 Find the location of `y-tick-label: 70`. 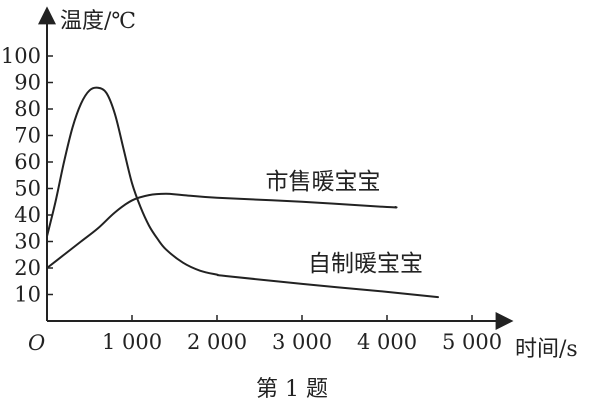

y-tick-label: 70 is located at coordinates (27, 136).